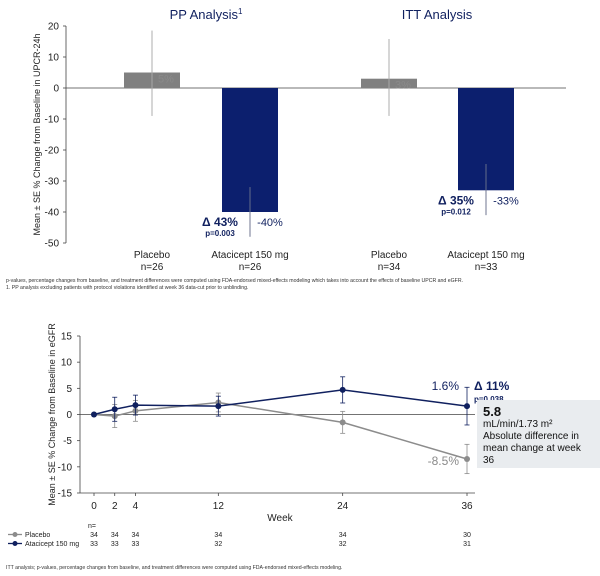 The image size is (600, 576). Describe the element at coordinates (489, 399) in the screenshot. I see `line-p-label: p=0.038` at that location.